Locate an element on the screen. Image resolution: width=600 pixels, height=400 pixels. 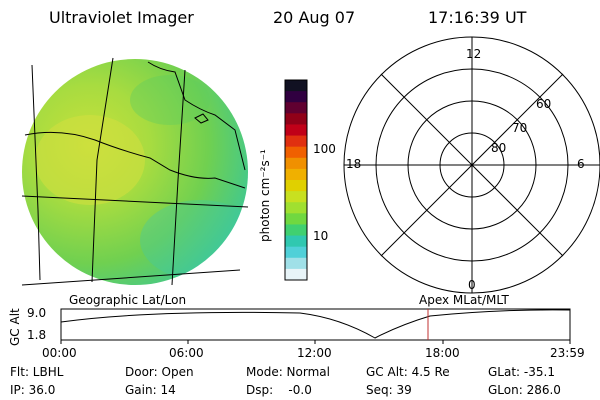
colorbar-frame is located at coordinates (296, 180).